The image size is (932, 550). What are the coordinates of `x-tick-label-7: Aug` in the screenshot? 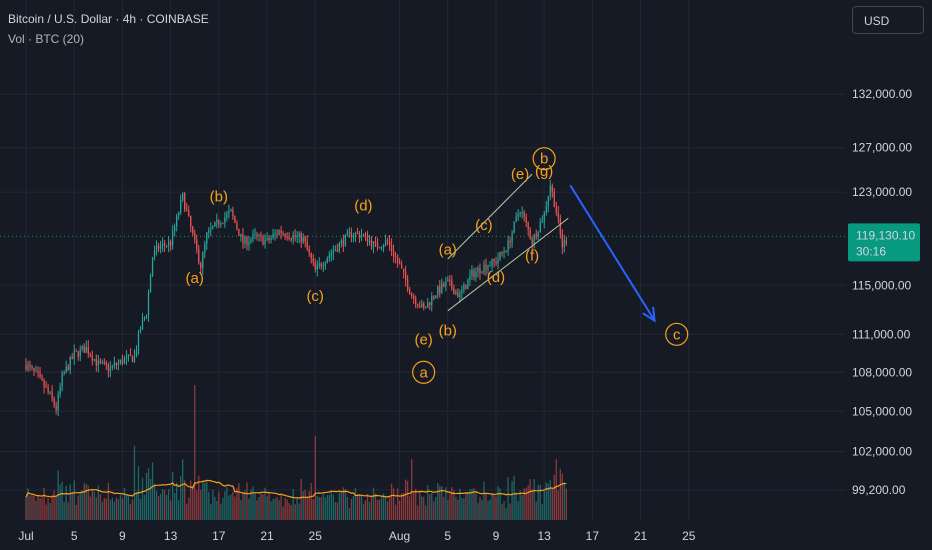 It's located at (399, 536).